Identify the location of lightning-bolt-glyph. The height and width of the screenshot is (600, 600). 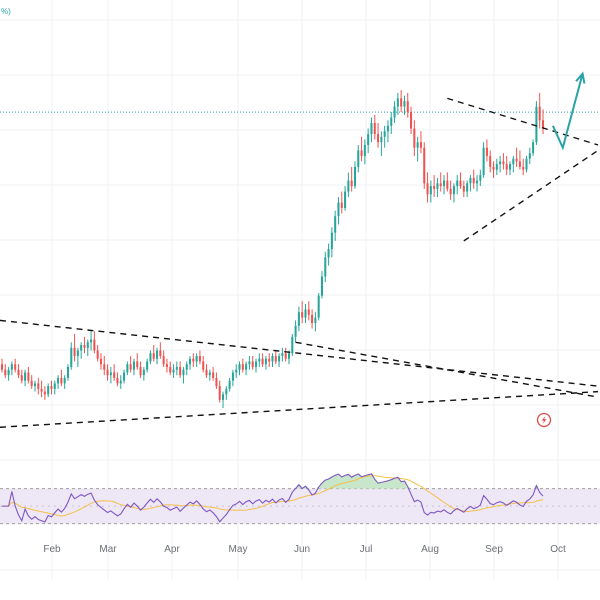
(544, 420).